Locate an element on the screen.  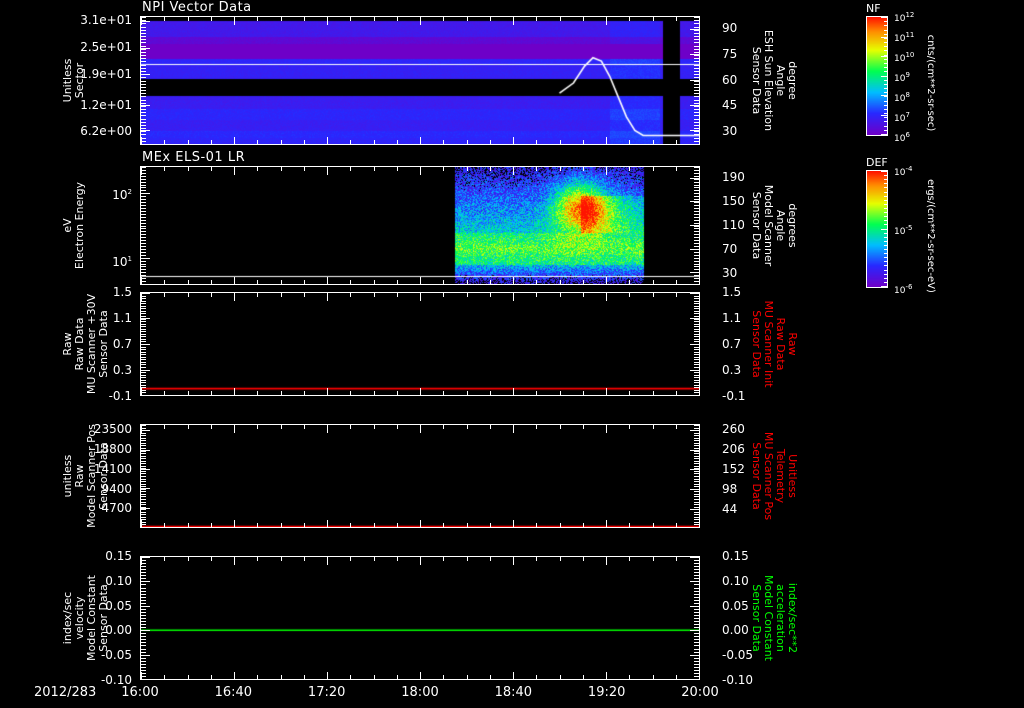
axis-label-right-els-line-1: Model Scanner is located at coordinates (768, 225).